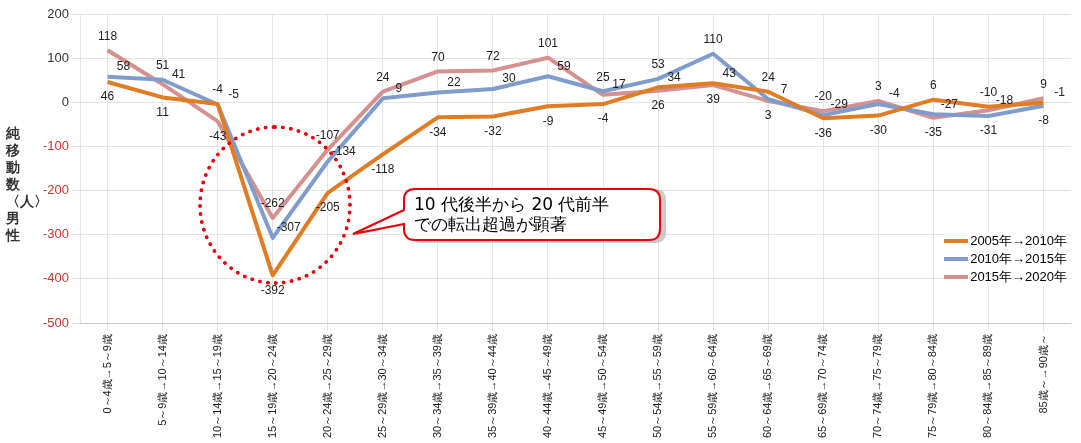 The height and width of the screenshot is (443, 1081). I want to click on x-tick-label: 60～64歳→65～69歳, so click(767, 386).